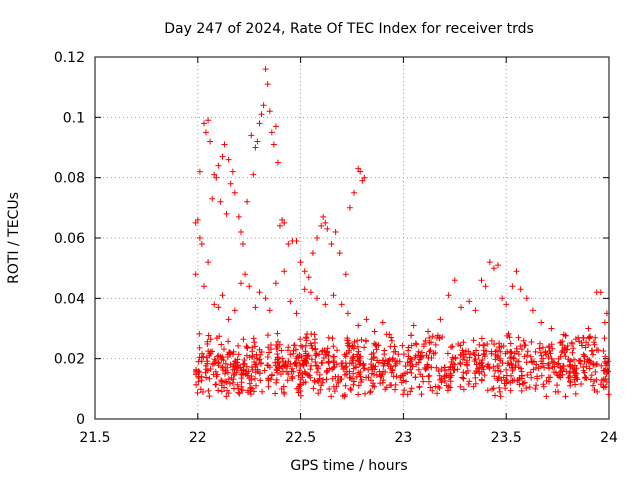  What do you see at coordinates (506, 438) in the screenshot?
I see `x-tick-label: 23.5` at bounding box center [506, 438].